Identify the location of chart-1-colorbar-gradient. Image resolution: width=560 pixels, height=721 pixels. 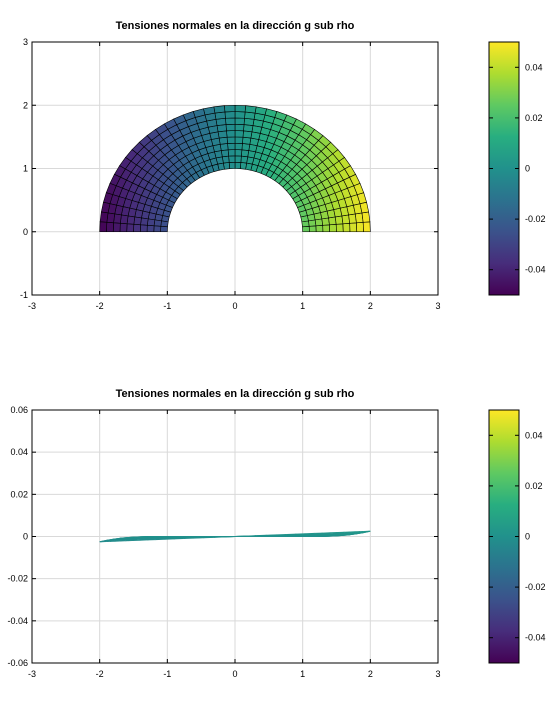
(504, 168).